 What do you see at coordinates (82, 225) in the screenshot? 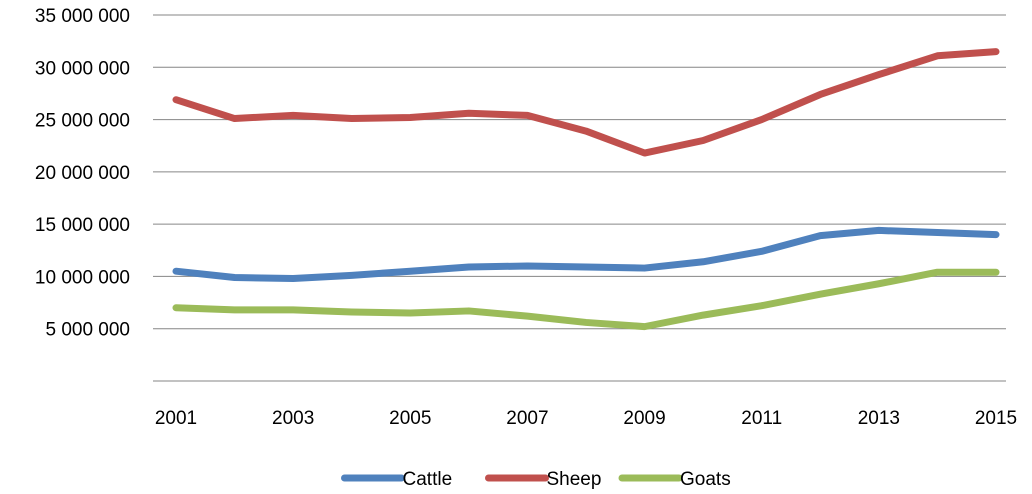
I see `y-tick-label: 15 000 000` at bounding box center [82, 225].